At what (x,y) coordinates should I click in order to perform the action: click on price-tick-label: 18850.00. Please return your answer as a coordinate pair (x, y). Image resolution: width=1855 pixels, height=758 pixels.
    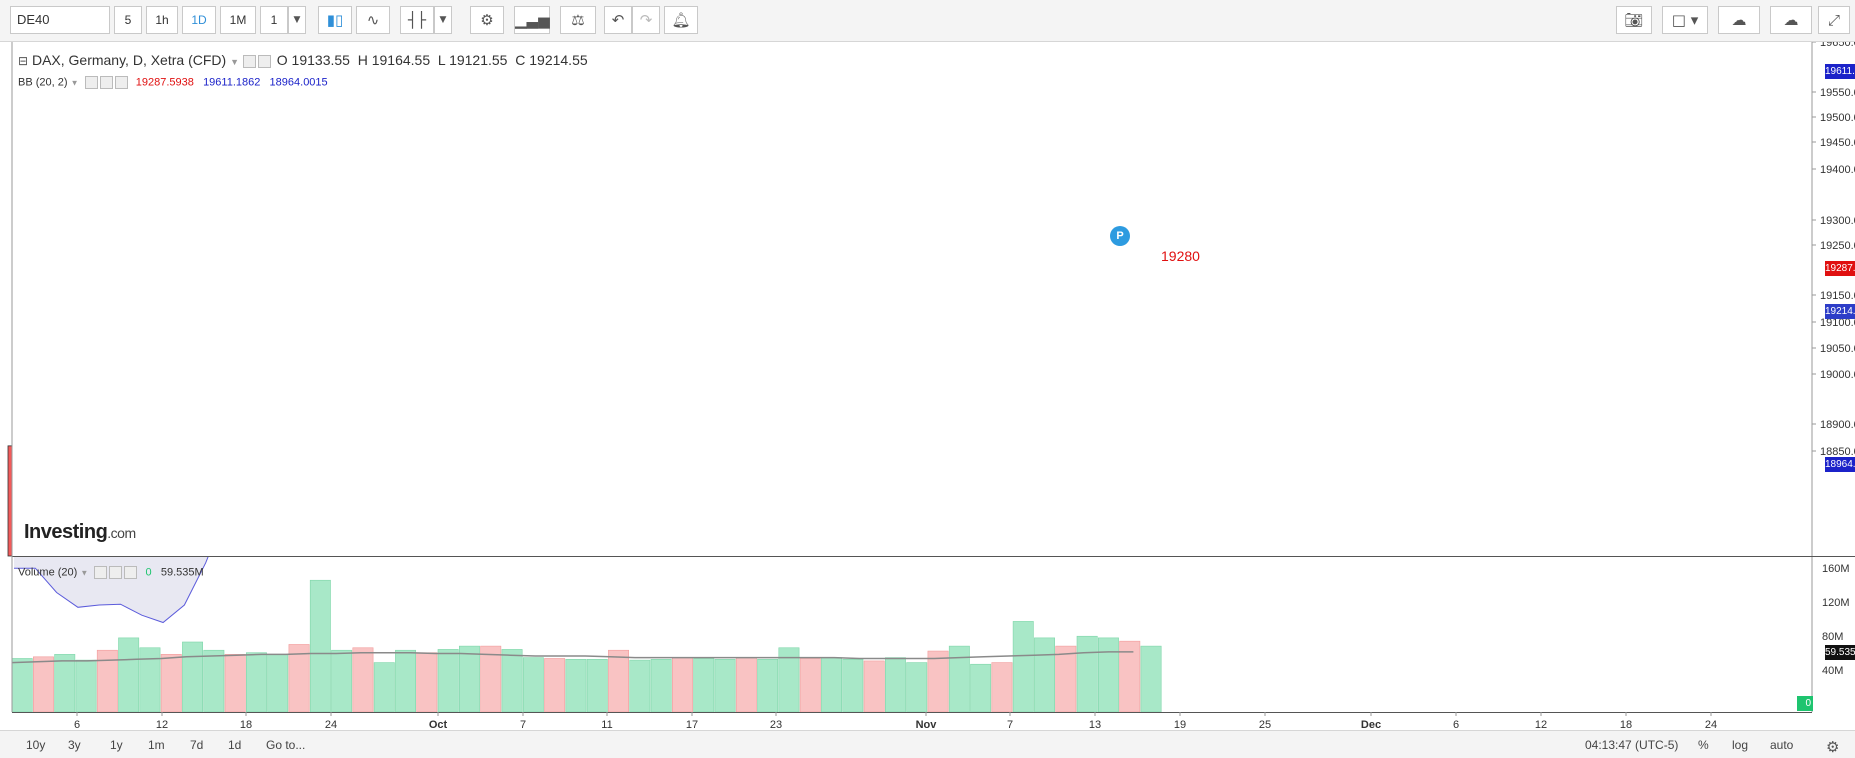
    Looking at the image, I should click on (1837, 452).